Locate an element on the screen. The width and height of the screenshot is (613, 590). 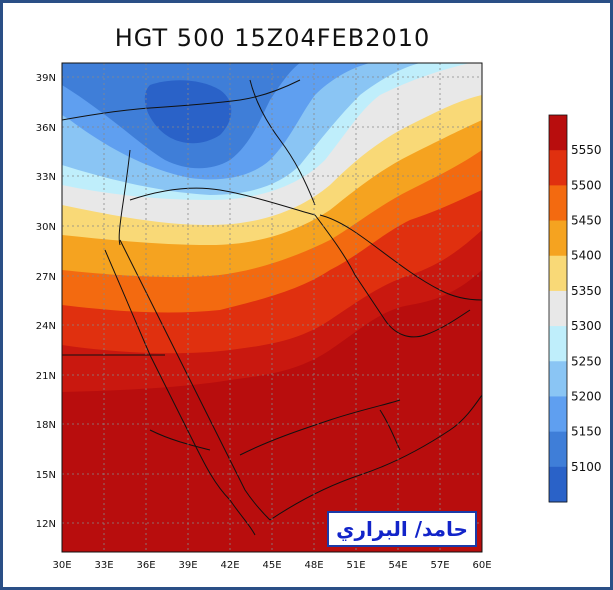
lon-label: 51E is located at coordinates (355, 565).